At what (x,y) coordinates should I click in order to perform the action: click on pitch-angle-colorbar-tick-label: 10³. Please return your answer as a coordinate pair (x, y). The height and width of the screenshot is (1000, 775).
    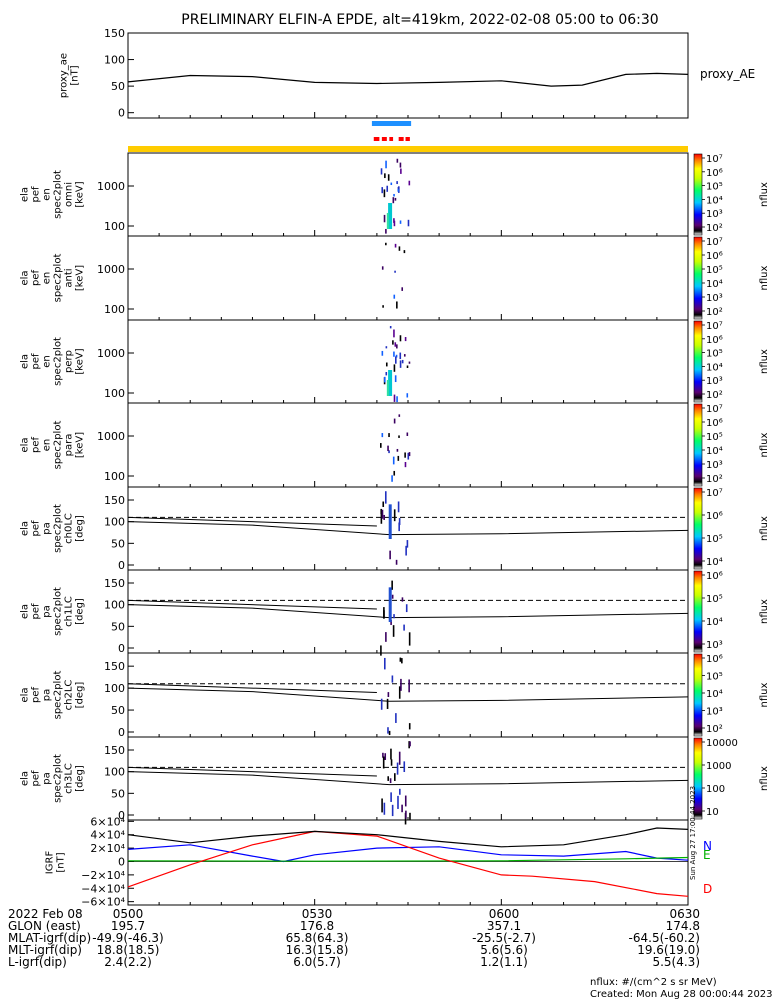
    Looking at the image, I should click on (714, 712).